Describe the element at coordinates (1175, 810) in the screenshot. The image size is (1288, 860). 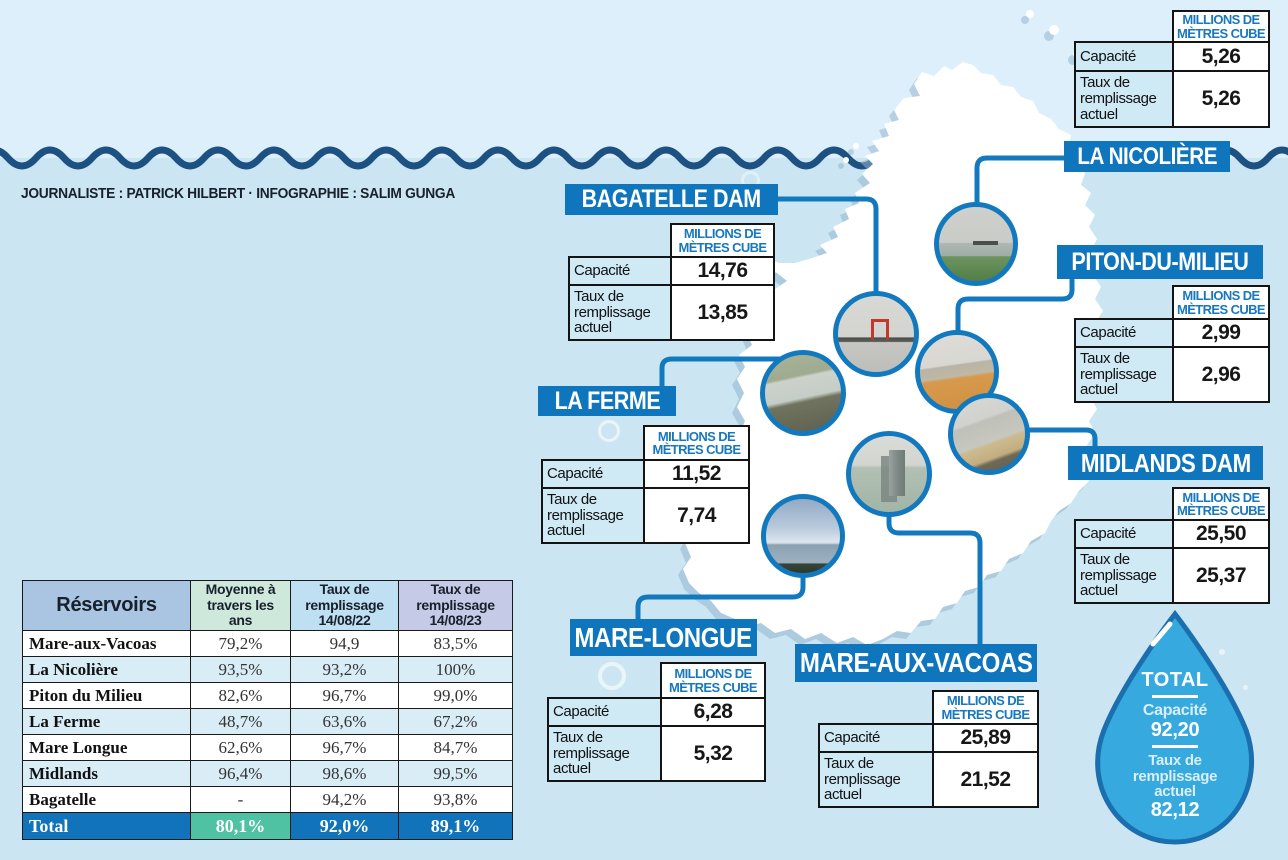
I see `total-fill-value: 82,12` at that location.